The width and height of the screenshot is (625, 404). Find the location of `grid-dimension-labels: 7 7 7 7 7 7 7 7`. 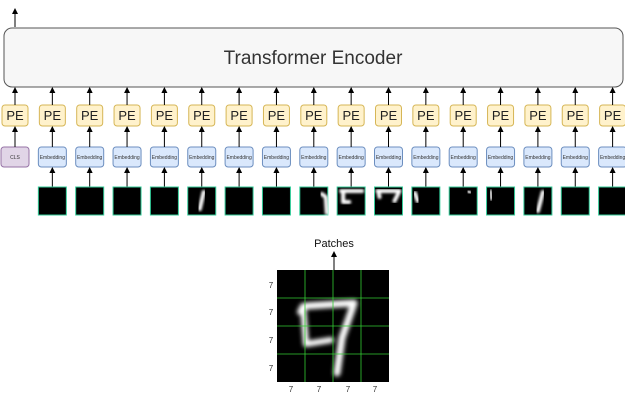

grid-dimension-labels: 7 7 7 7 7 7 7 7 is located at coordinates (323, 337).